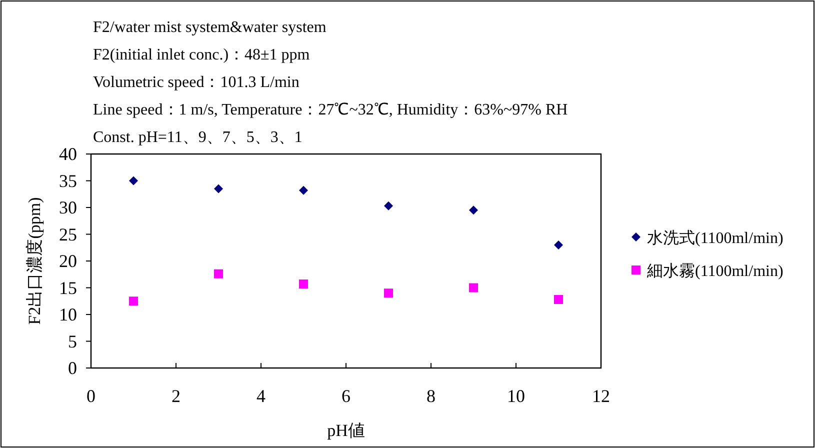  Describe the element at coordinates (91, 396) in the screenshot. I see `x-tick-label: 0` at that location.